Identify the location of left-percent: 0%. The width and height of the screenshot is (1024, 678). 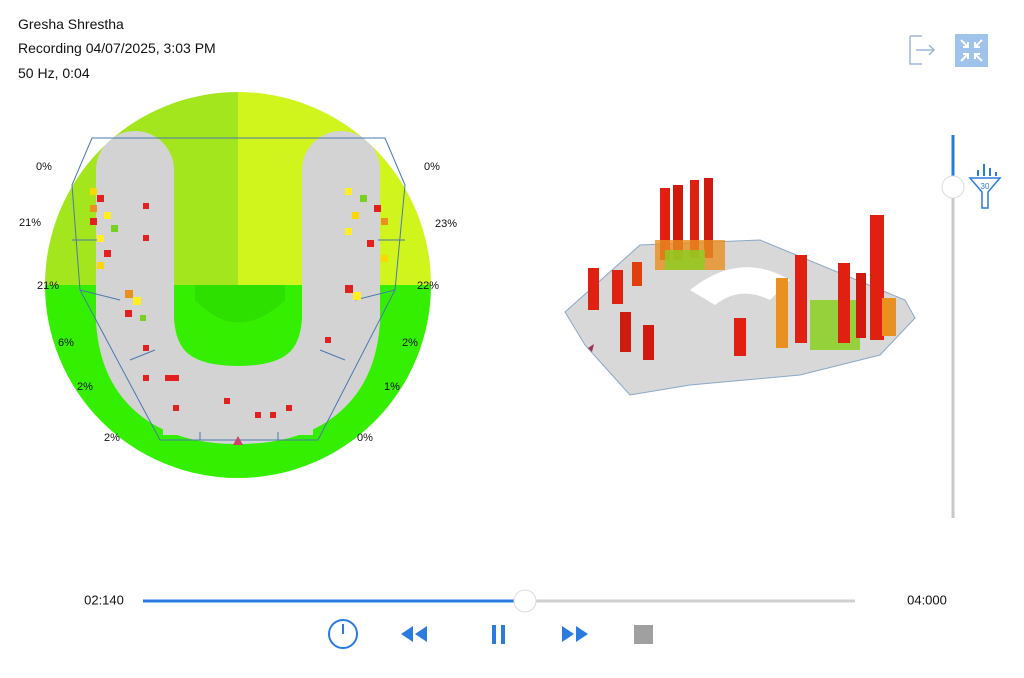
(44, 167).